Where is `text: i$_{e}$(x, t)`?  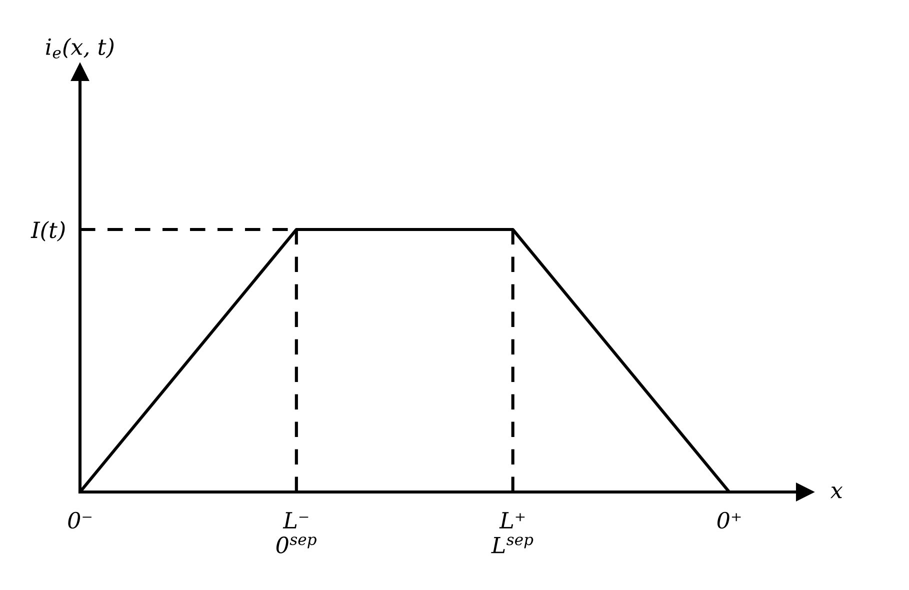
text: i$_{e}$(x, t) is located at coordinates (80, 48).